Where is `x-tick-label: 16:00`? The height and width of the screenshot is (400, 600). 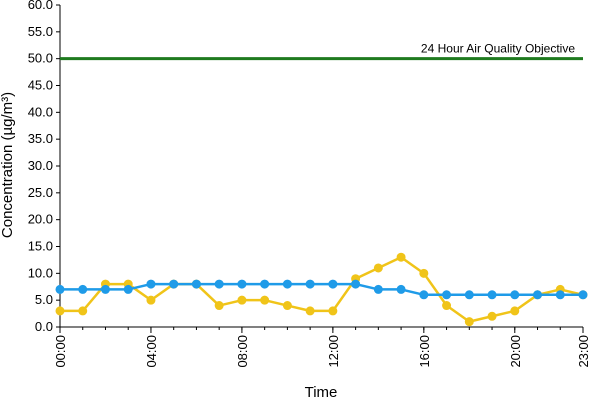 x-tick-label: 16:00 is located at coordinates (424, 351).